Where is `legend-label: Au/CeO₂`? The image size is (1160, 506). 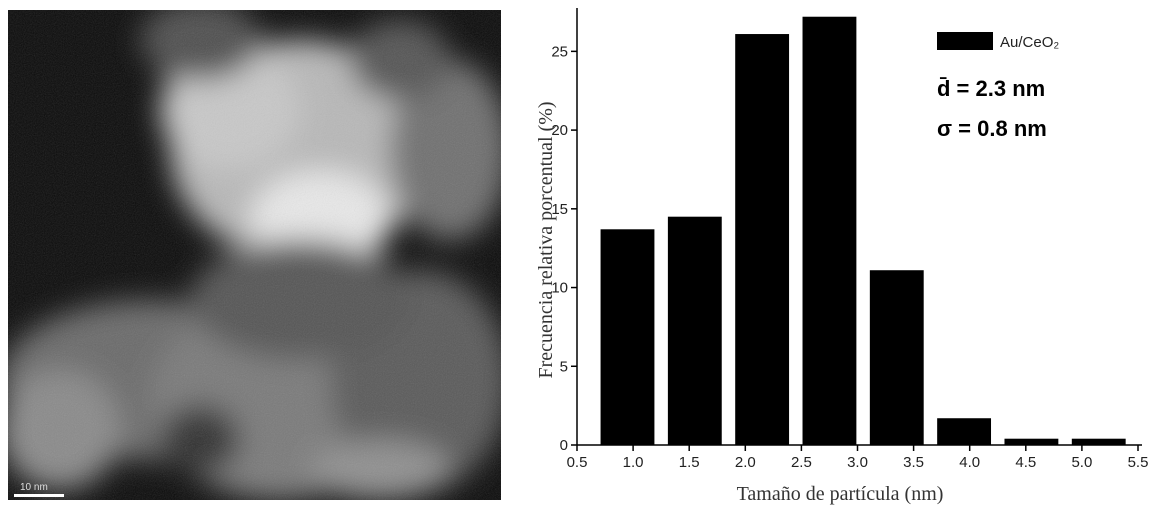 legend-label: Au/CeO₂ is located at coordinates (1029, 42).